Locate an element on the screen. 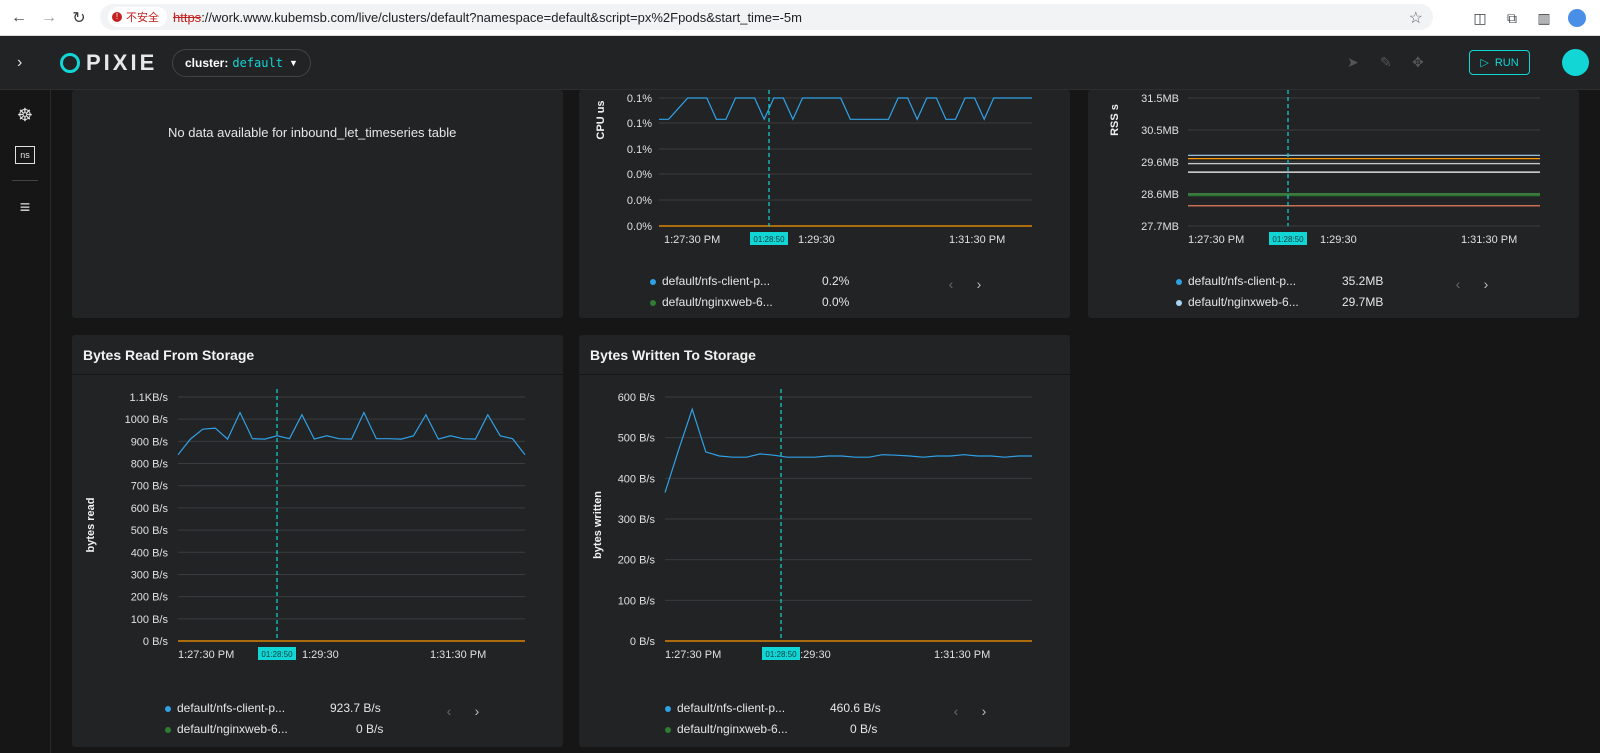 Image resolution: width=1600 pixels, height=753 pixels. y-tick-label: 800 B/s is located at coordinates (150, 465).